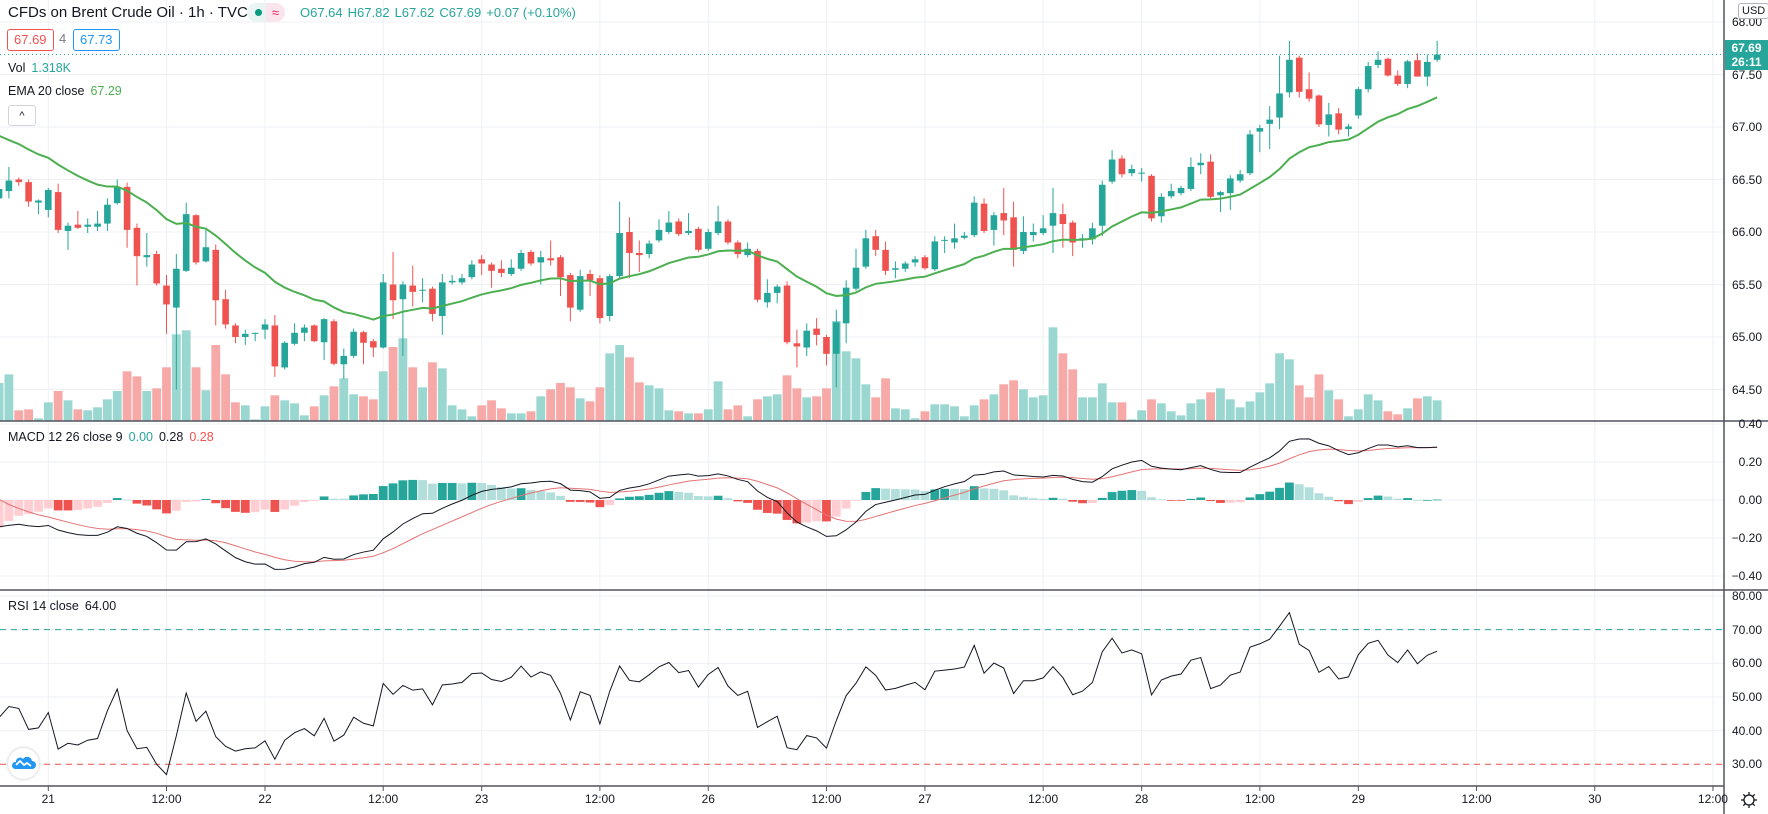 The image size is (1768, 814). I want to click on symbol-title: CFDs on Brent Crude Oil · 1h · TVC, so click(128, 12).